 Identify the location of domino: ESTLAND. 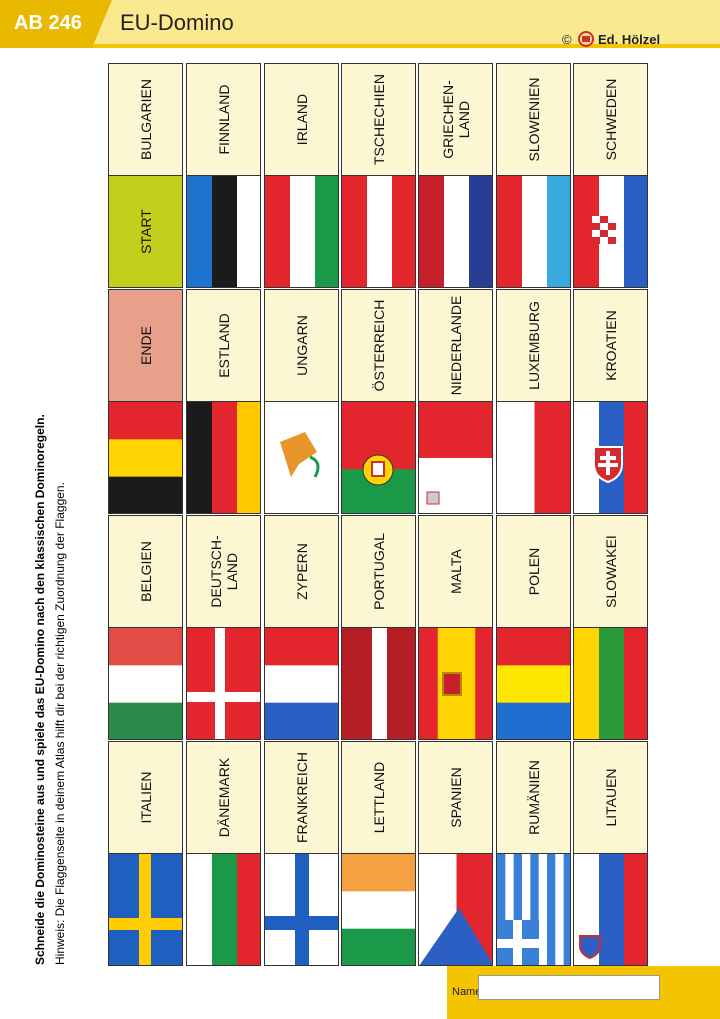
(223, 401).